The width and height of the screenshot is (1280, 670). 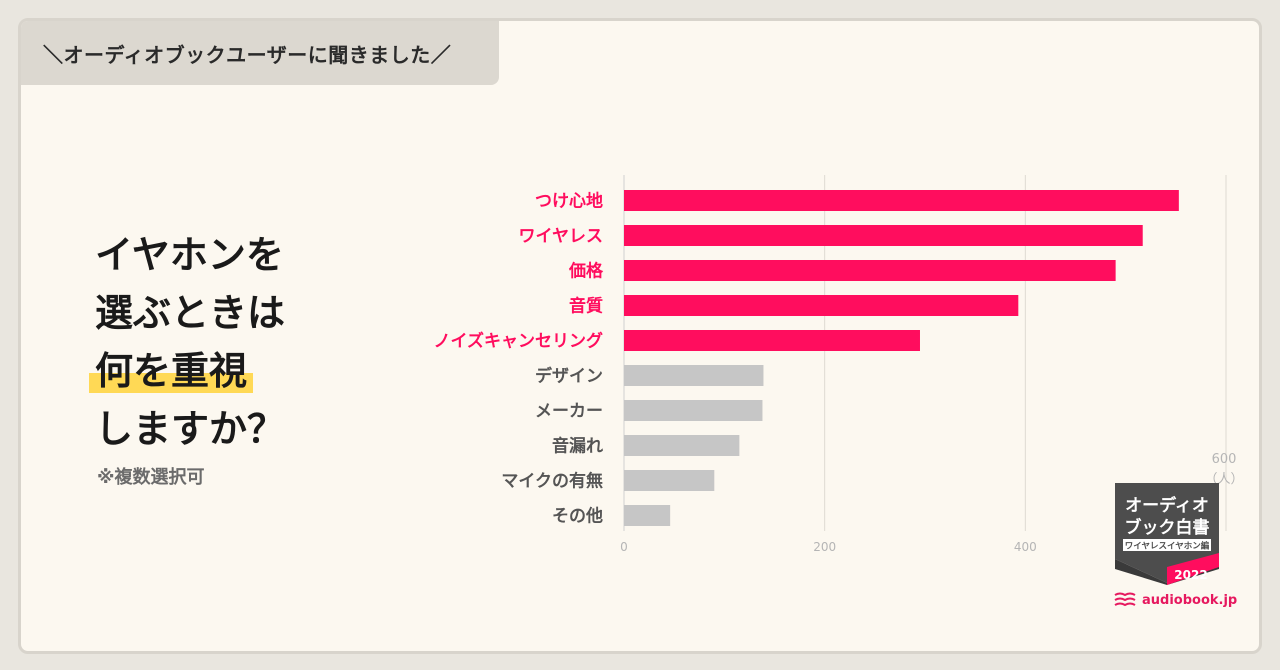 I want to click on audiobook-whitepaper-badge: オーディオ ブック白書 ワイヤレスイヤホン編 2022, so click(x=1167, y=534).